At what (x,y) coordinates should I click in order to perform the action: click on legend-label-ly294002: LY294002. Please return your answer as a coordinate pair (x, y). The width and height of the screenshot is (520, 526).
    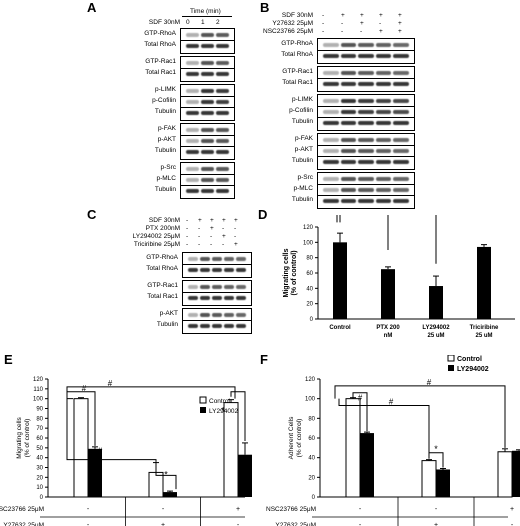
    Looking at the image, I should click on (473, 369).